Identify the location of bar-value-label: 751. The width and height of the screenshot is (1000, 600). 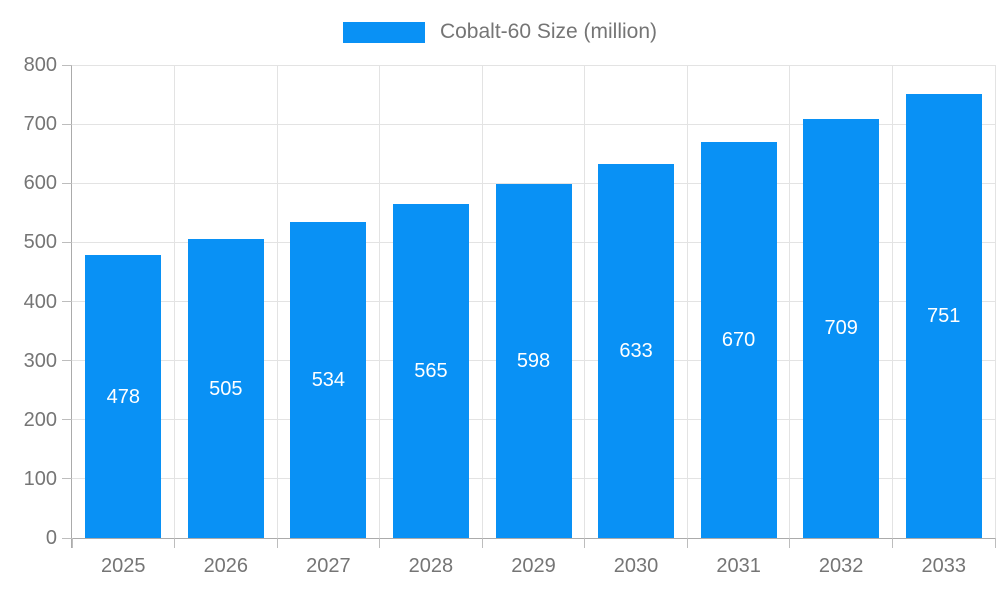
(944, 315).